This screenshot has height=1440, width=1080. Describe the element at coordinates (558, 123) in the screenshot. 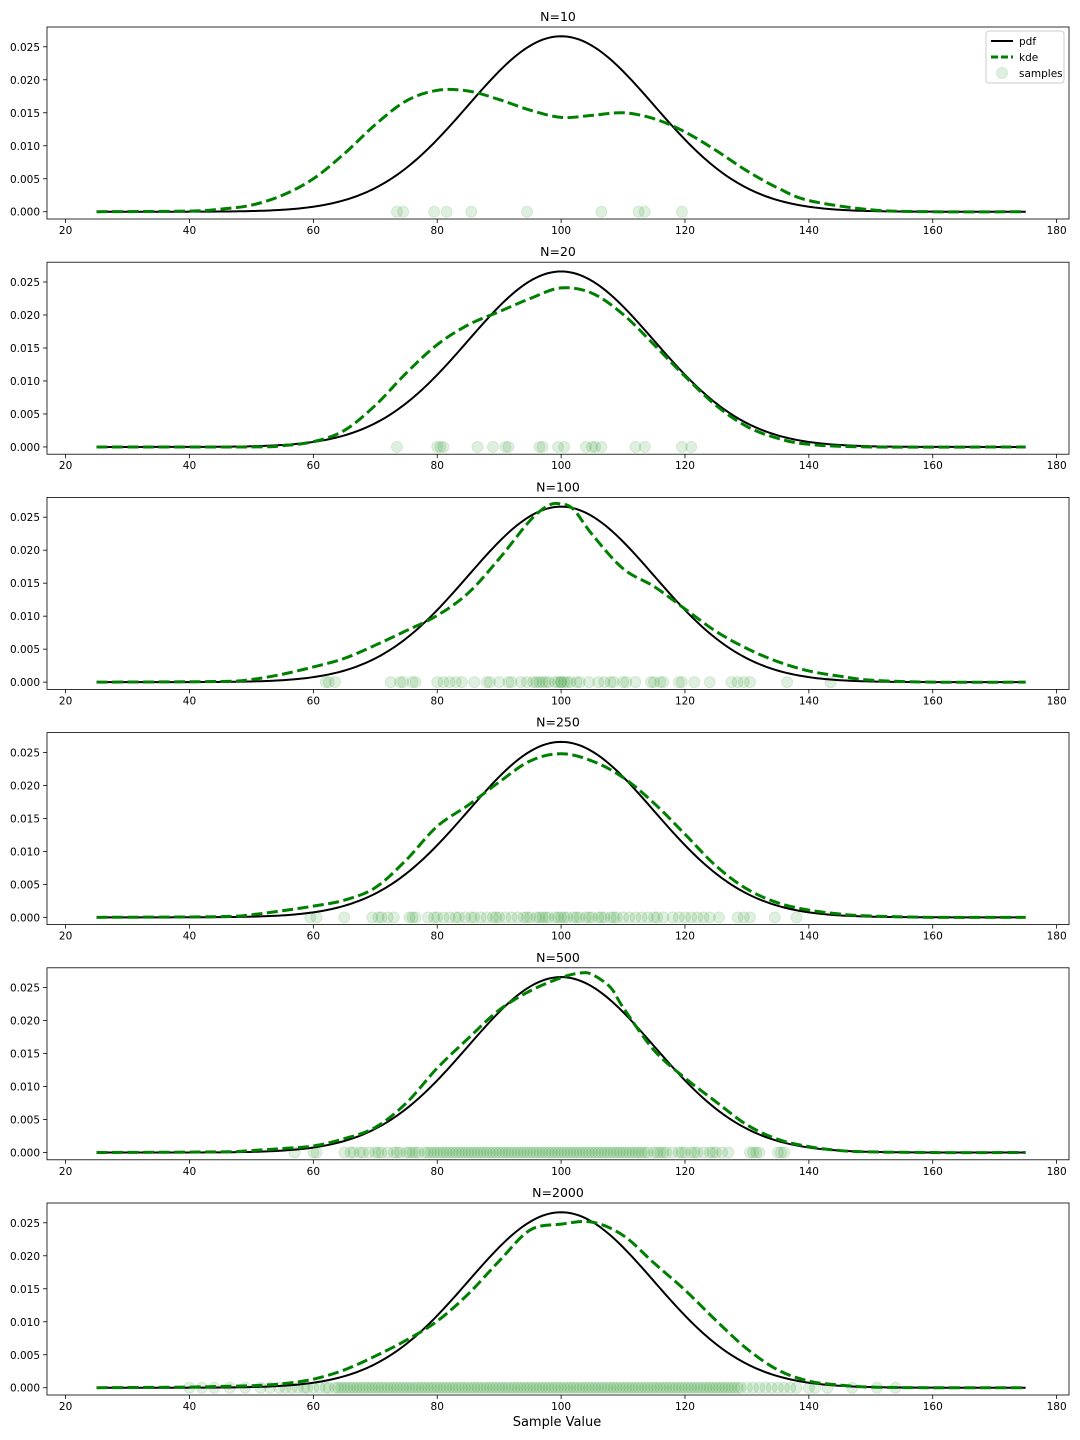

I see `axes-frame` at that location.